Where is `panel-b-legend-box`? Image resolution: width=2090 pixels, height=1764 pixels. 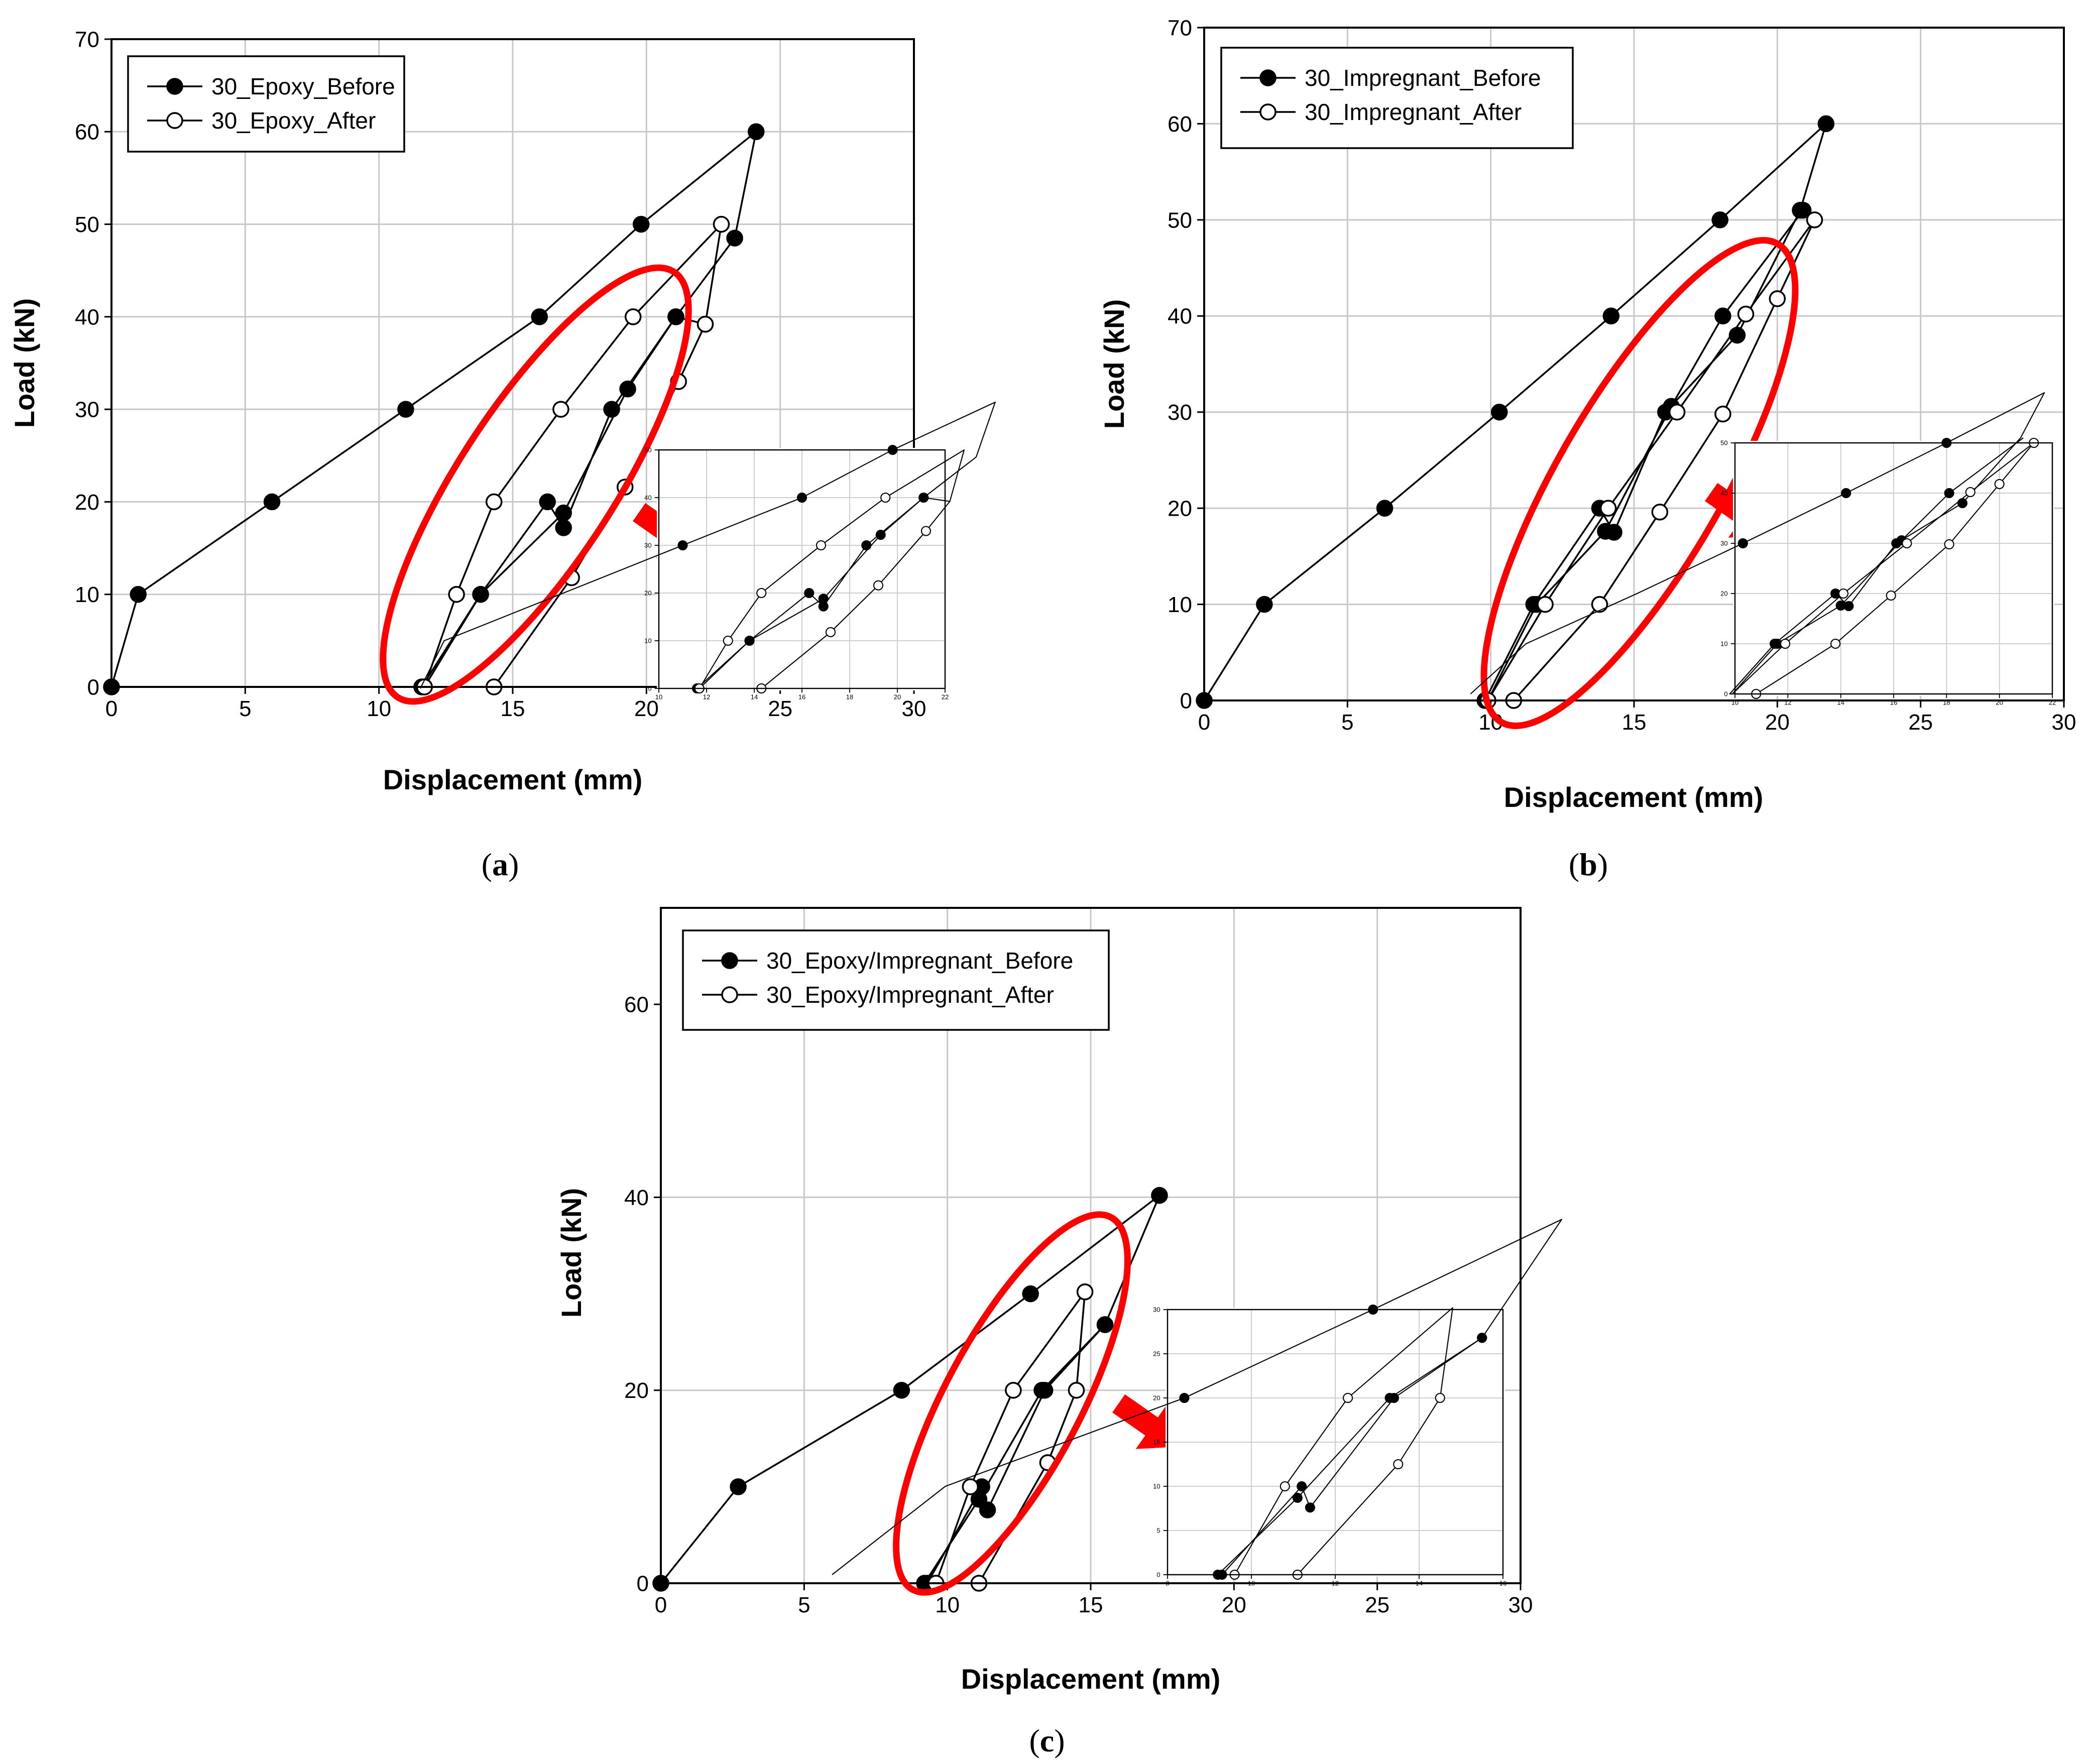
panel-b-legend-box is located at coordinates (1397, 98).